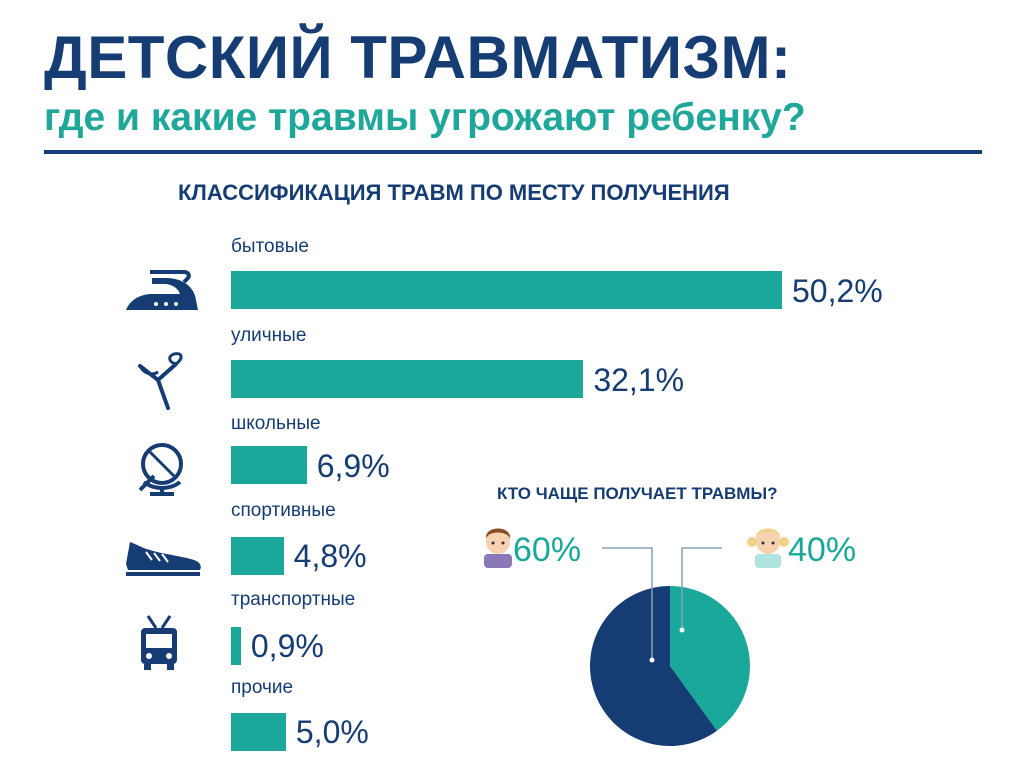 The width and height of the screenshot is (1024, 768). I want to click on girl-icon, so click(768, 548).